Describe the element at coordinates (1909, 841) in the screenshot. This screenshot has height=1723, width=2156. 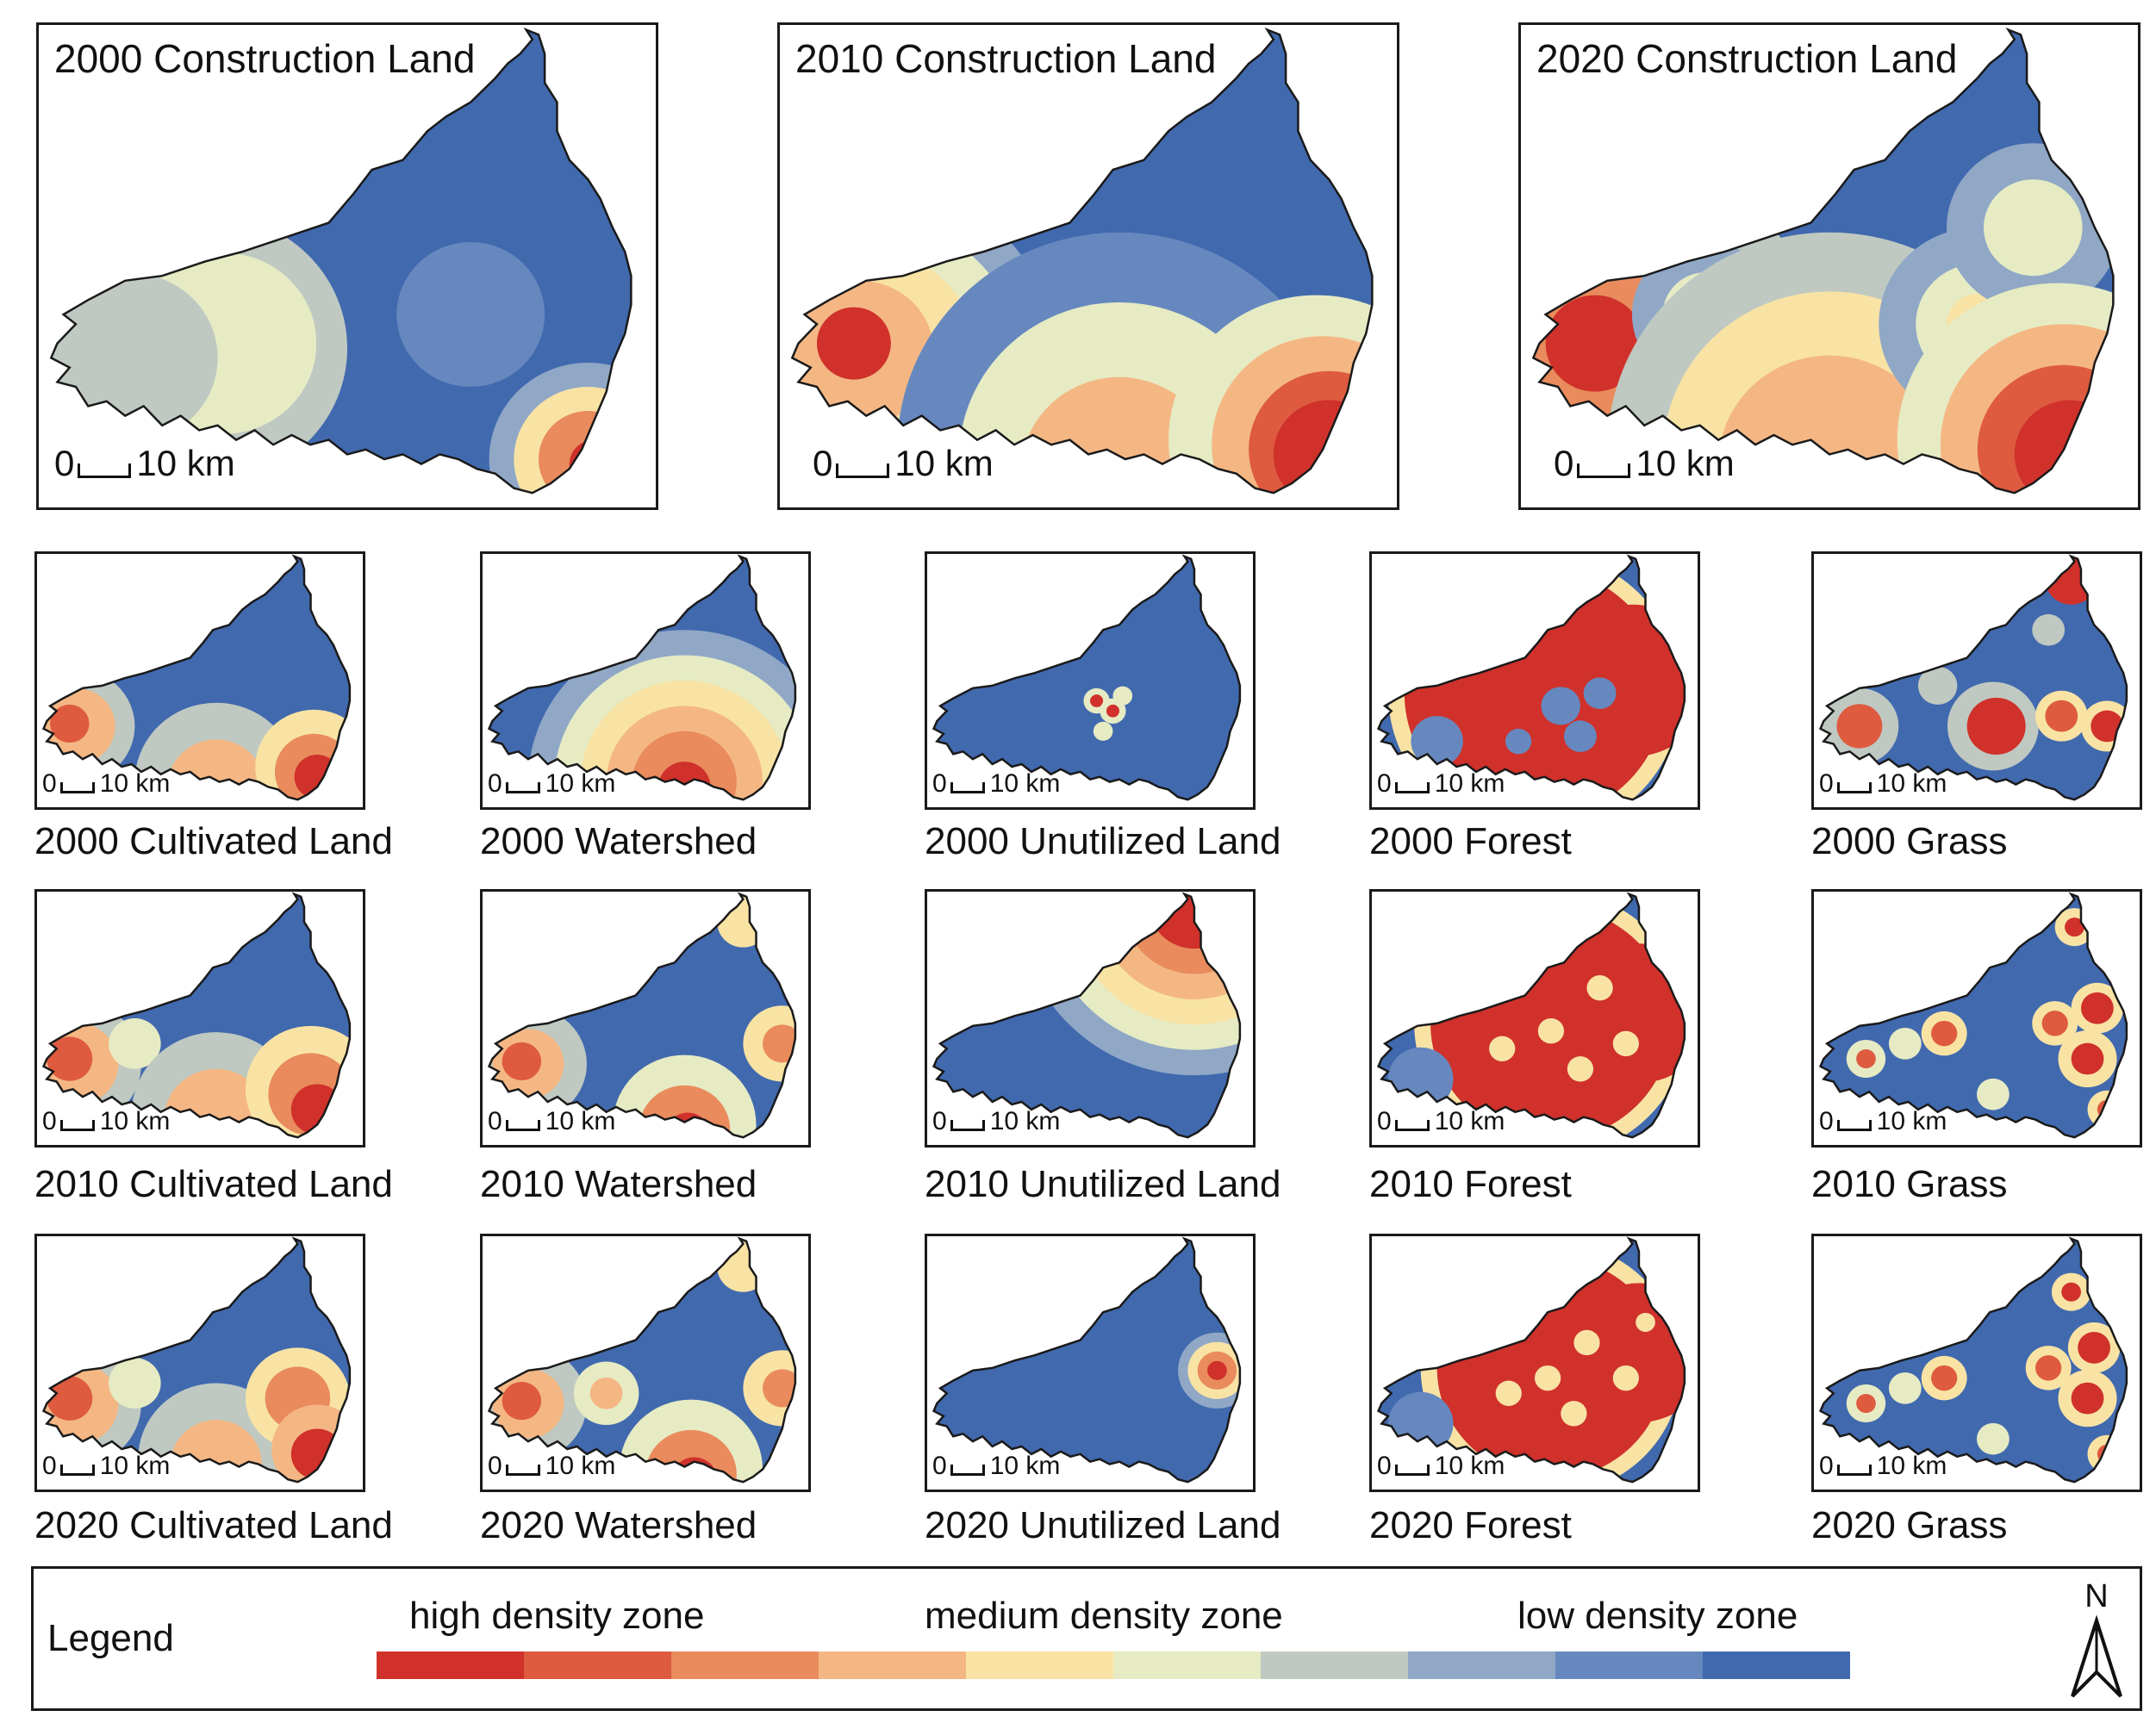
I see `map-caption: 2000 Grass` at that location.